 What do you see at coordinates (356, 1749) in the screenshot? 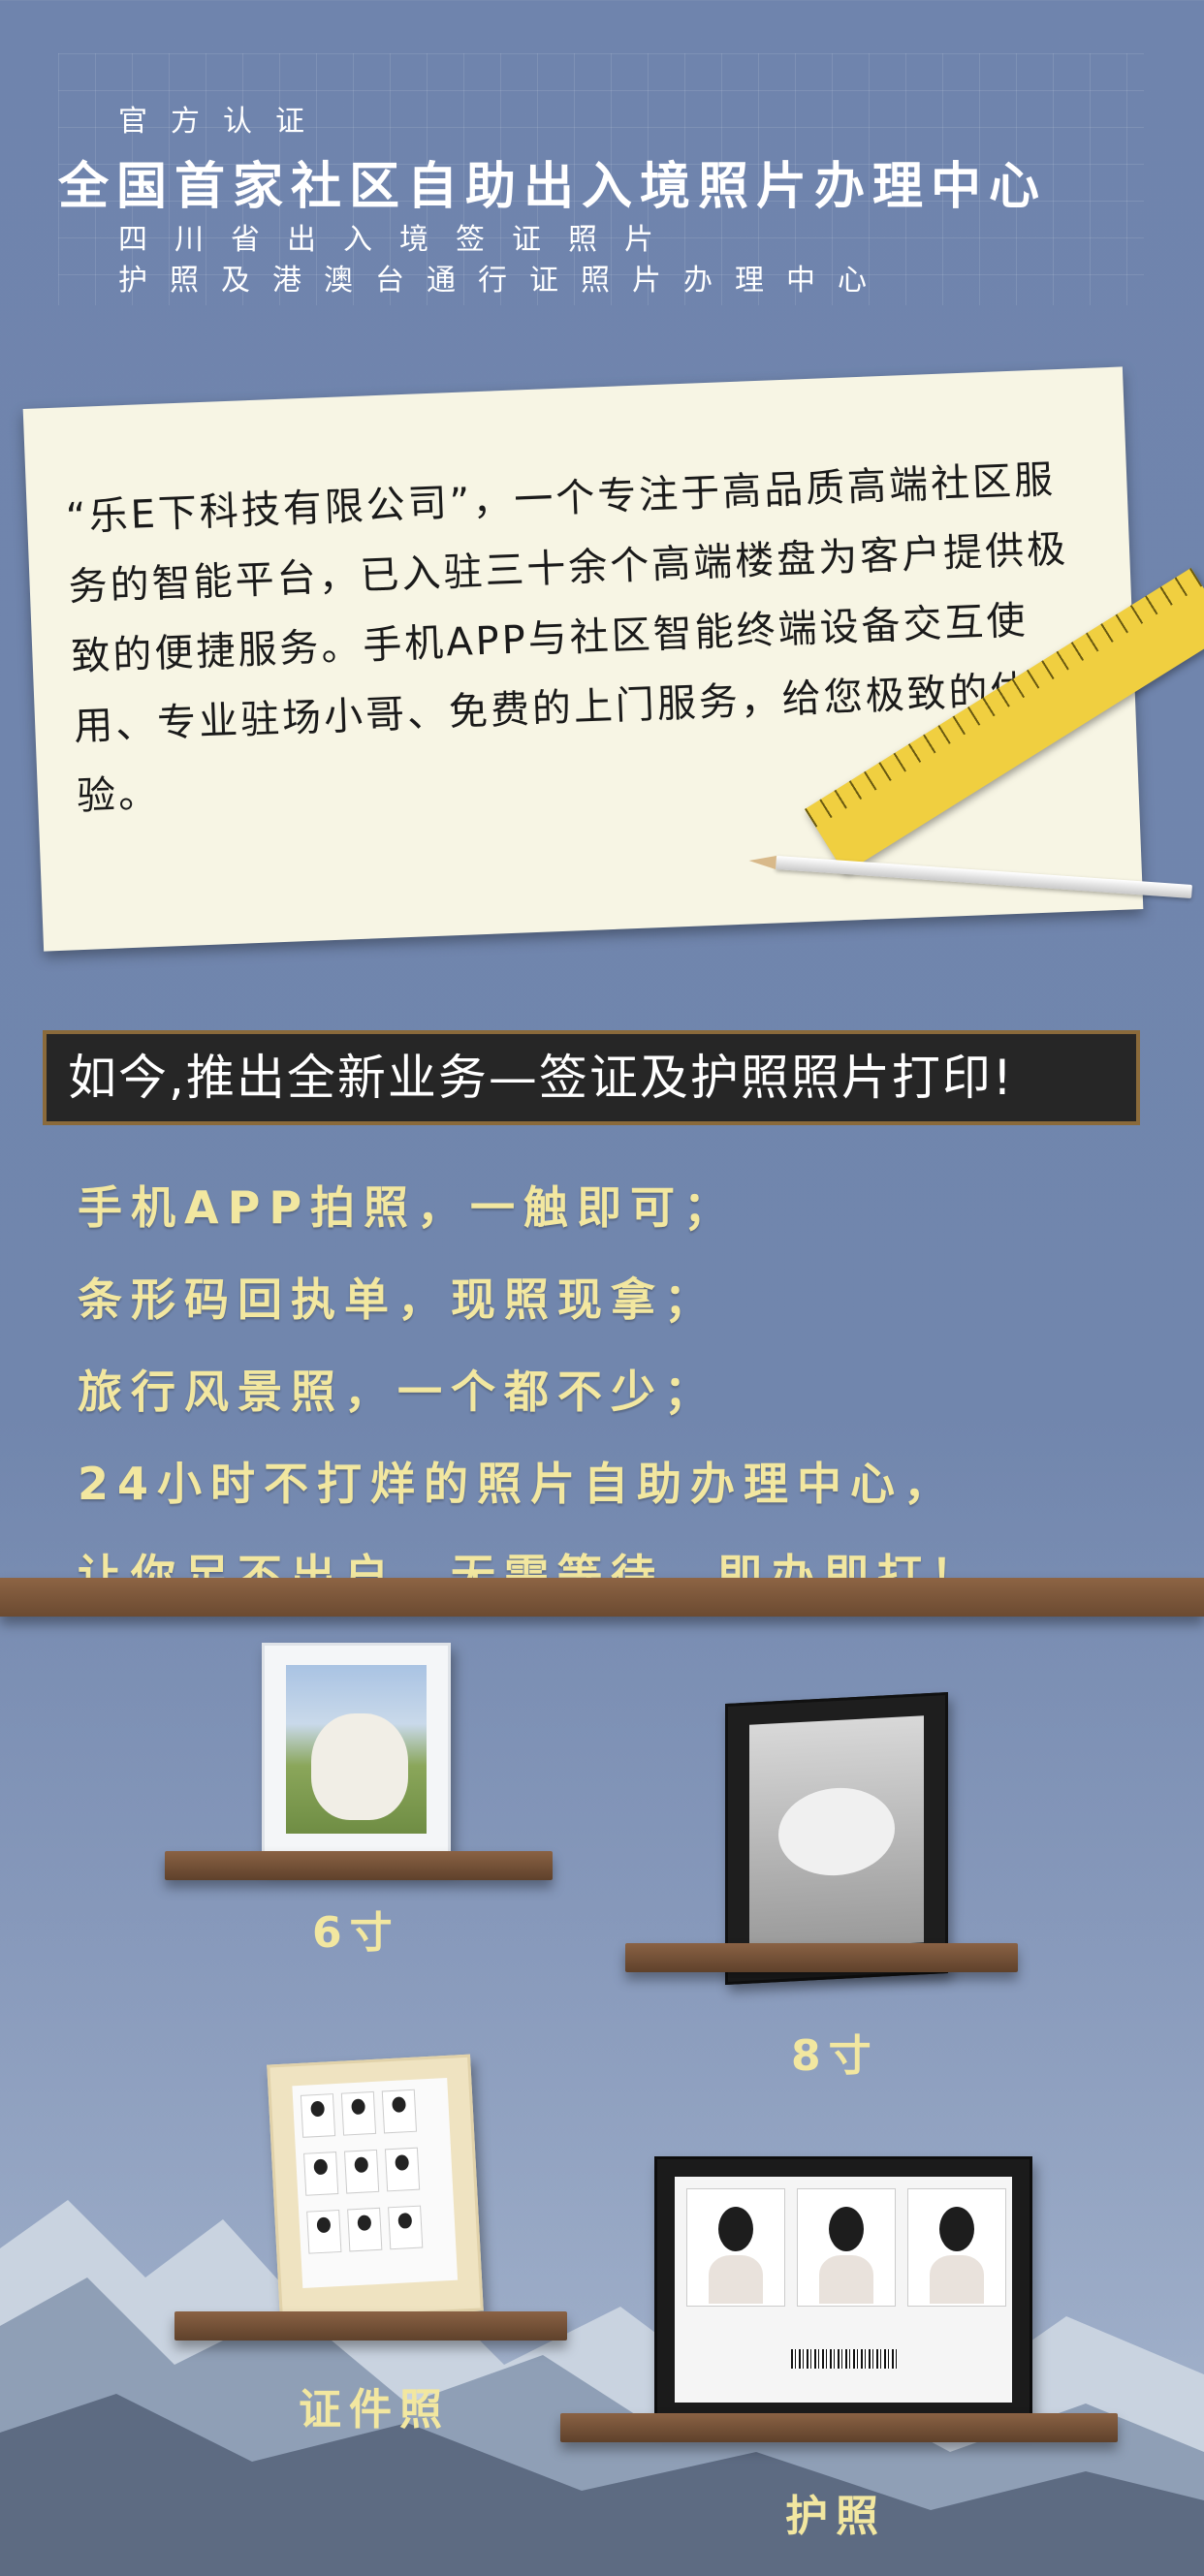
I see `dog-photo` at bounding box center [356, 1749].